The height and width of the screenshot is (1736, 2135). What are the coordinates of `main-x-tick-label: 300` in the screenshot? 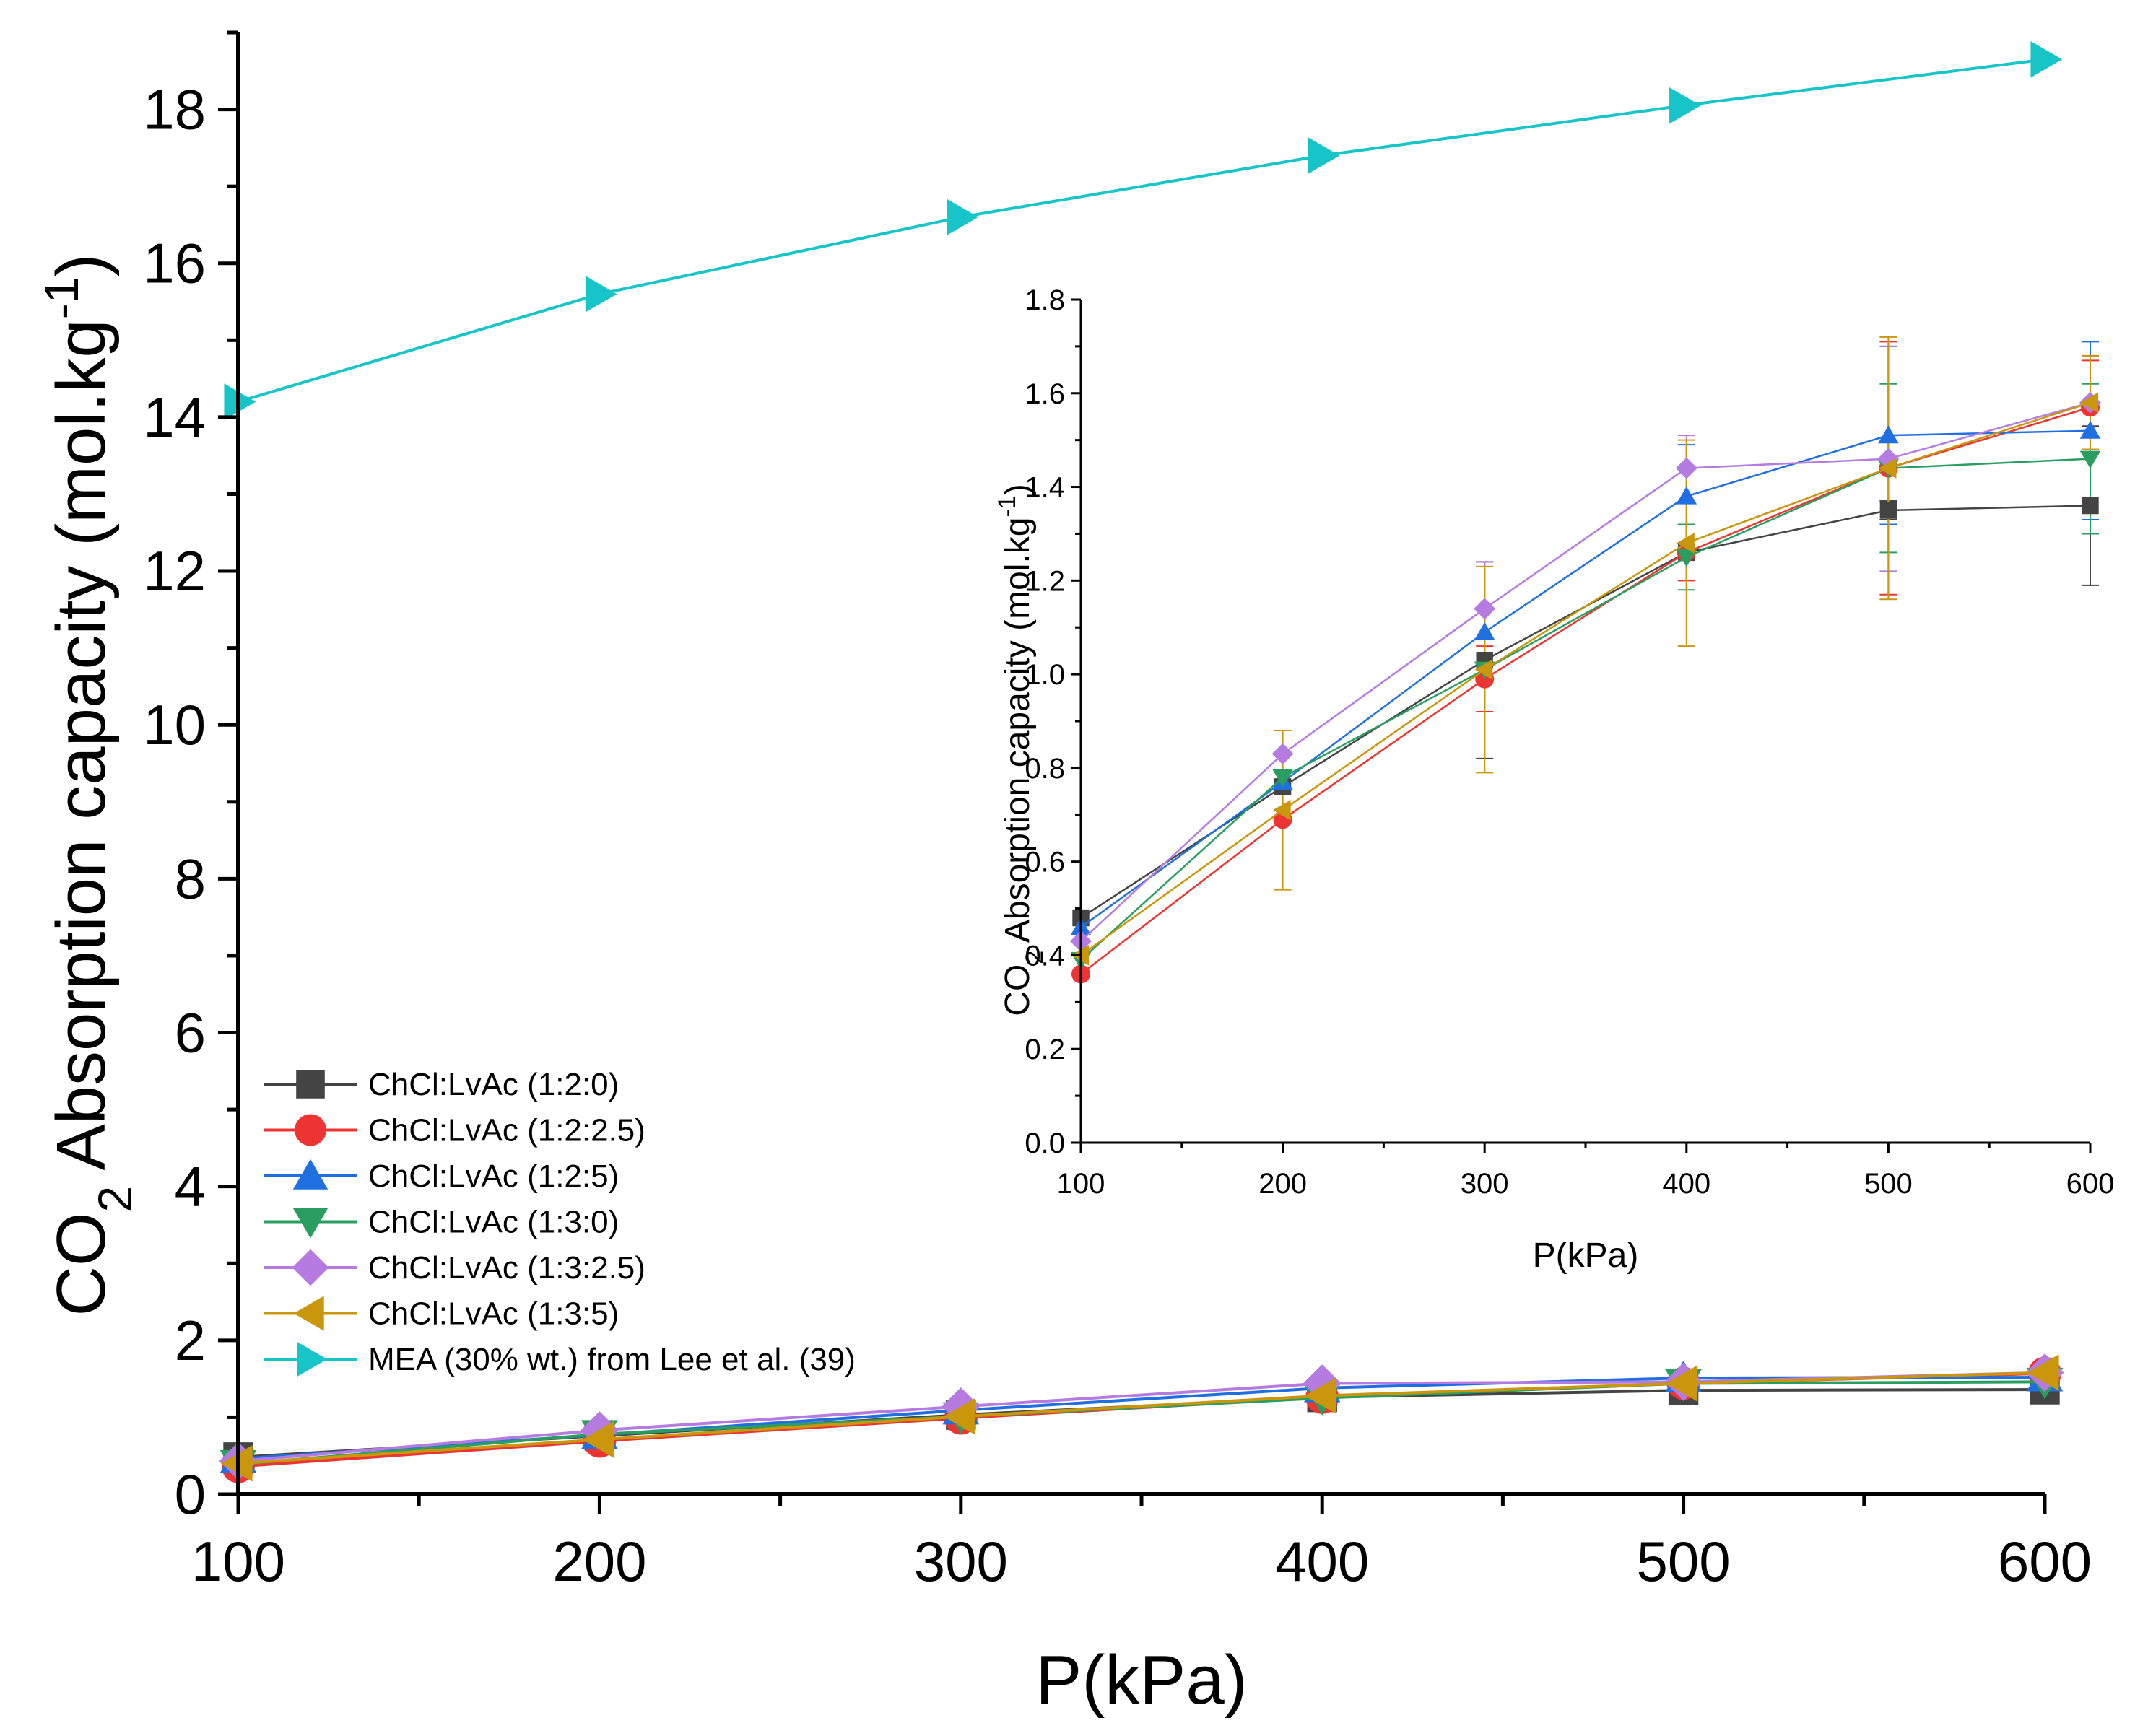 It's located at (961, 1561).